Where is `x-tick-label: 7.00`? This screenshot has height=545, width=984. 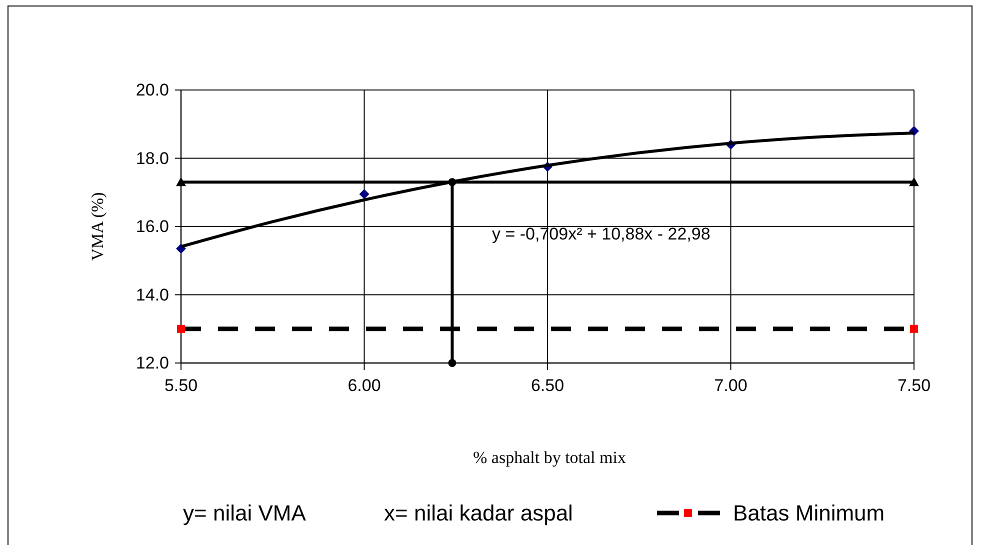
x-tick-label: 7.00 is located at coordinates (731, 385).